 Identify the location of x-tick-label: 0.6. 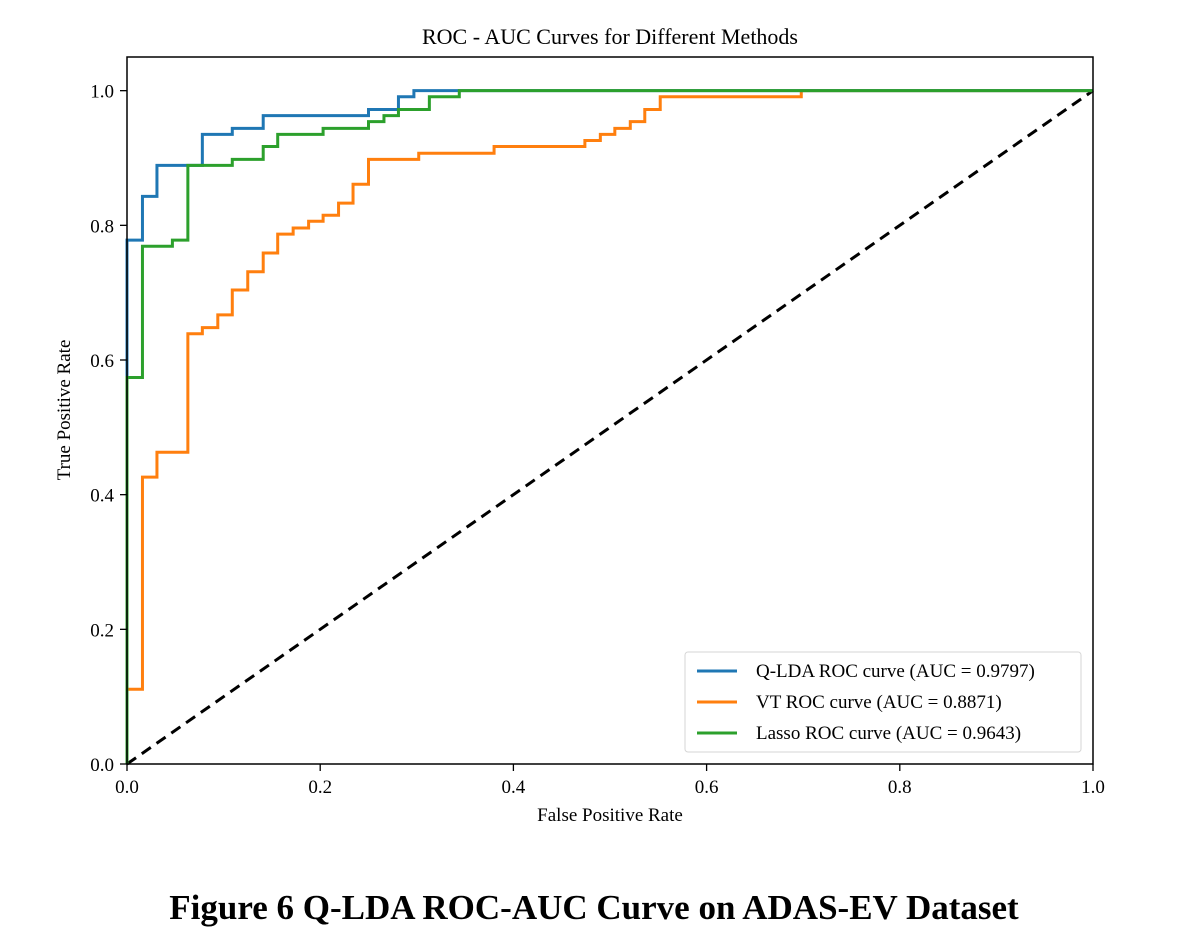
(707, 787).